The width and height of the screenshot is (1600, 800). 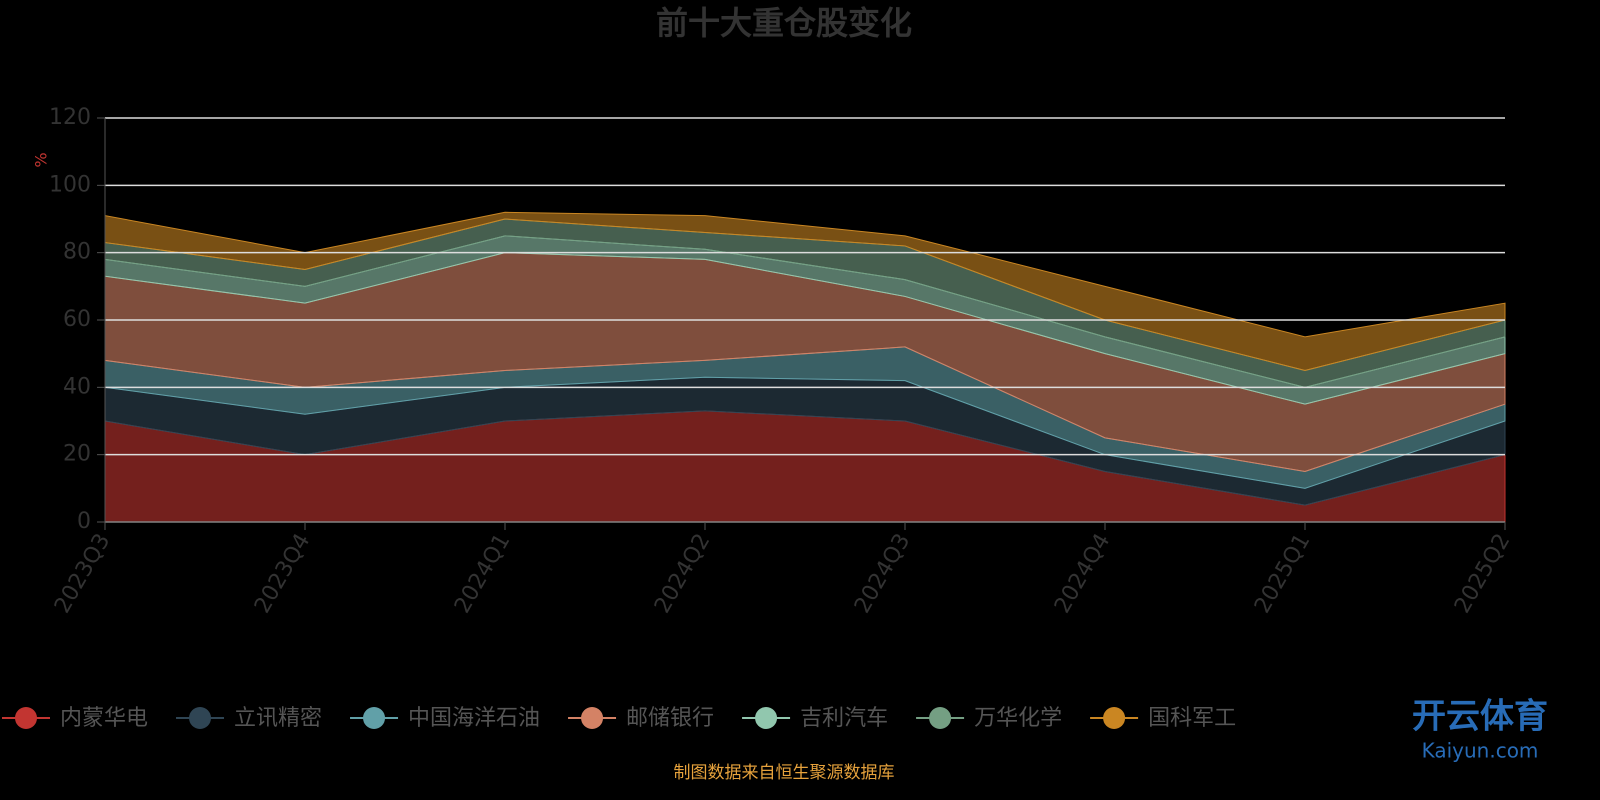 What do you see at coordinates (844, 718) in the screenshot?
I see `legend-label: 吉利汽车` at bounding box center [844, 718].